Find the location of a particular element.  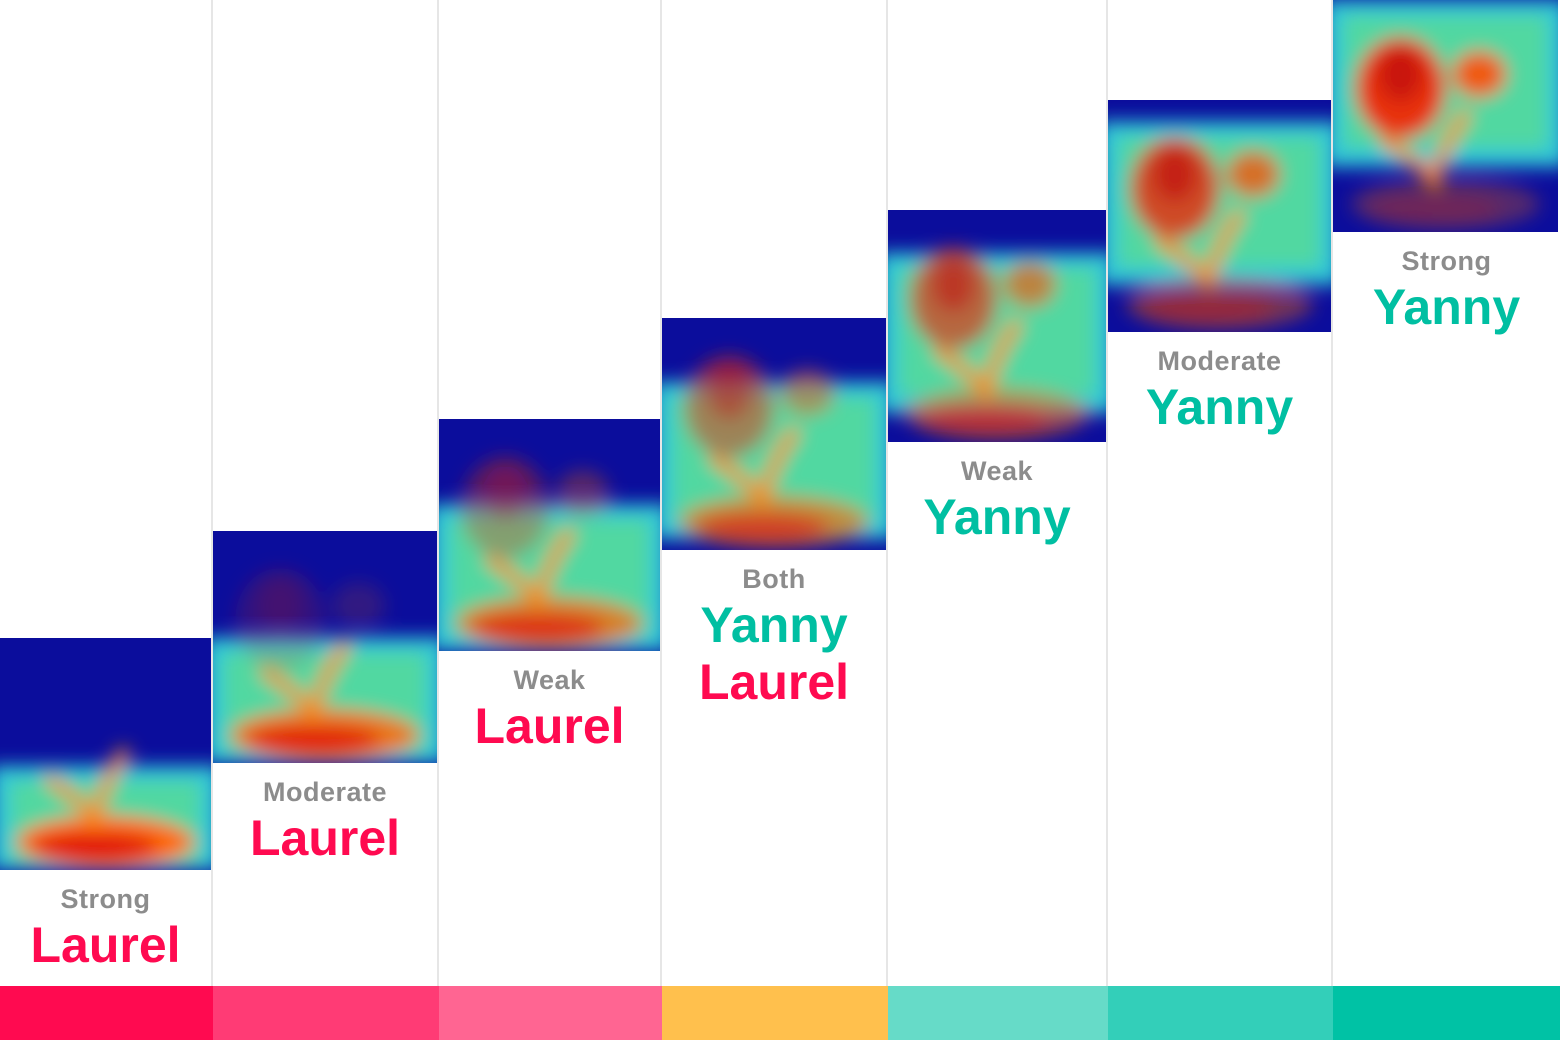

column: Moderate Yanny is located at coordinates (1220, 493).